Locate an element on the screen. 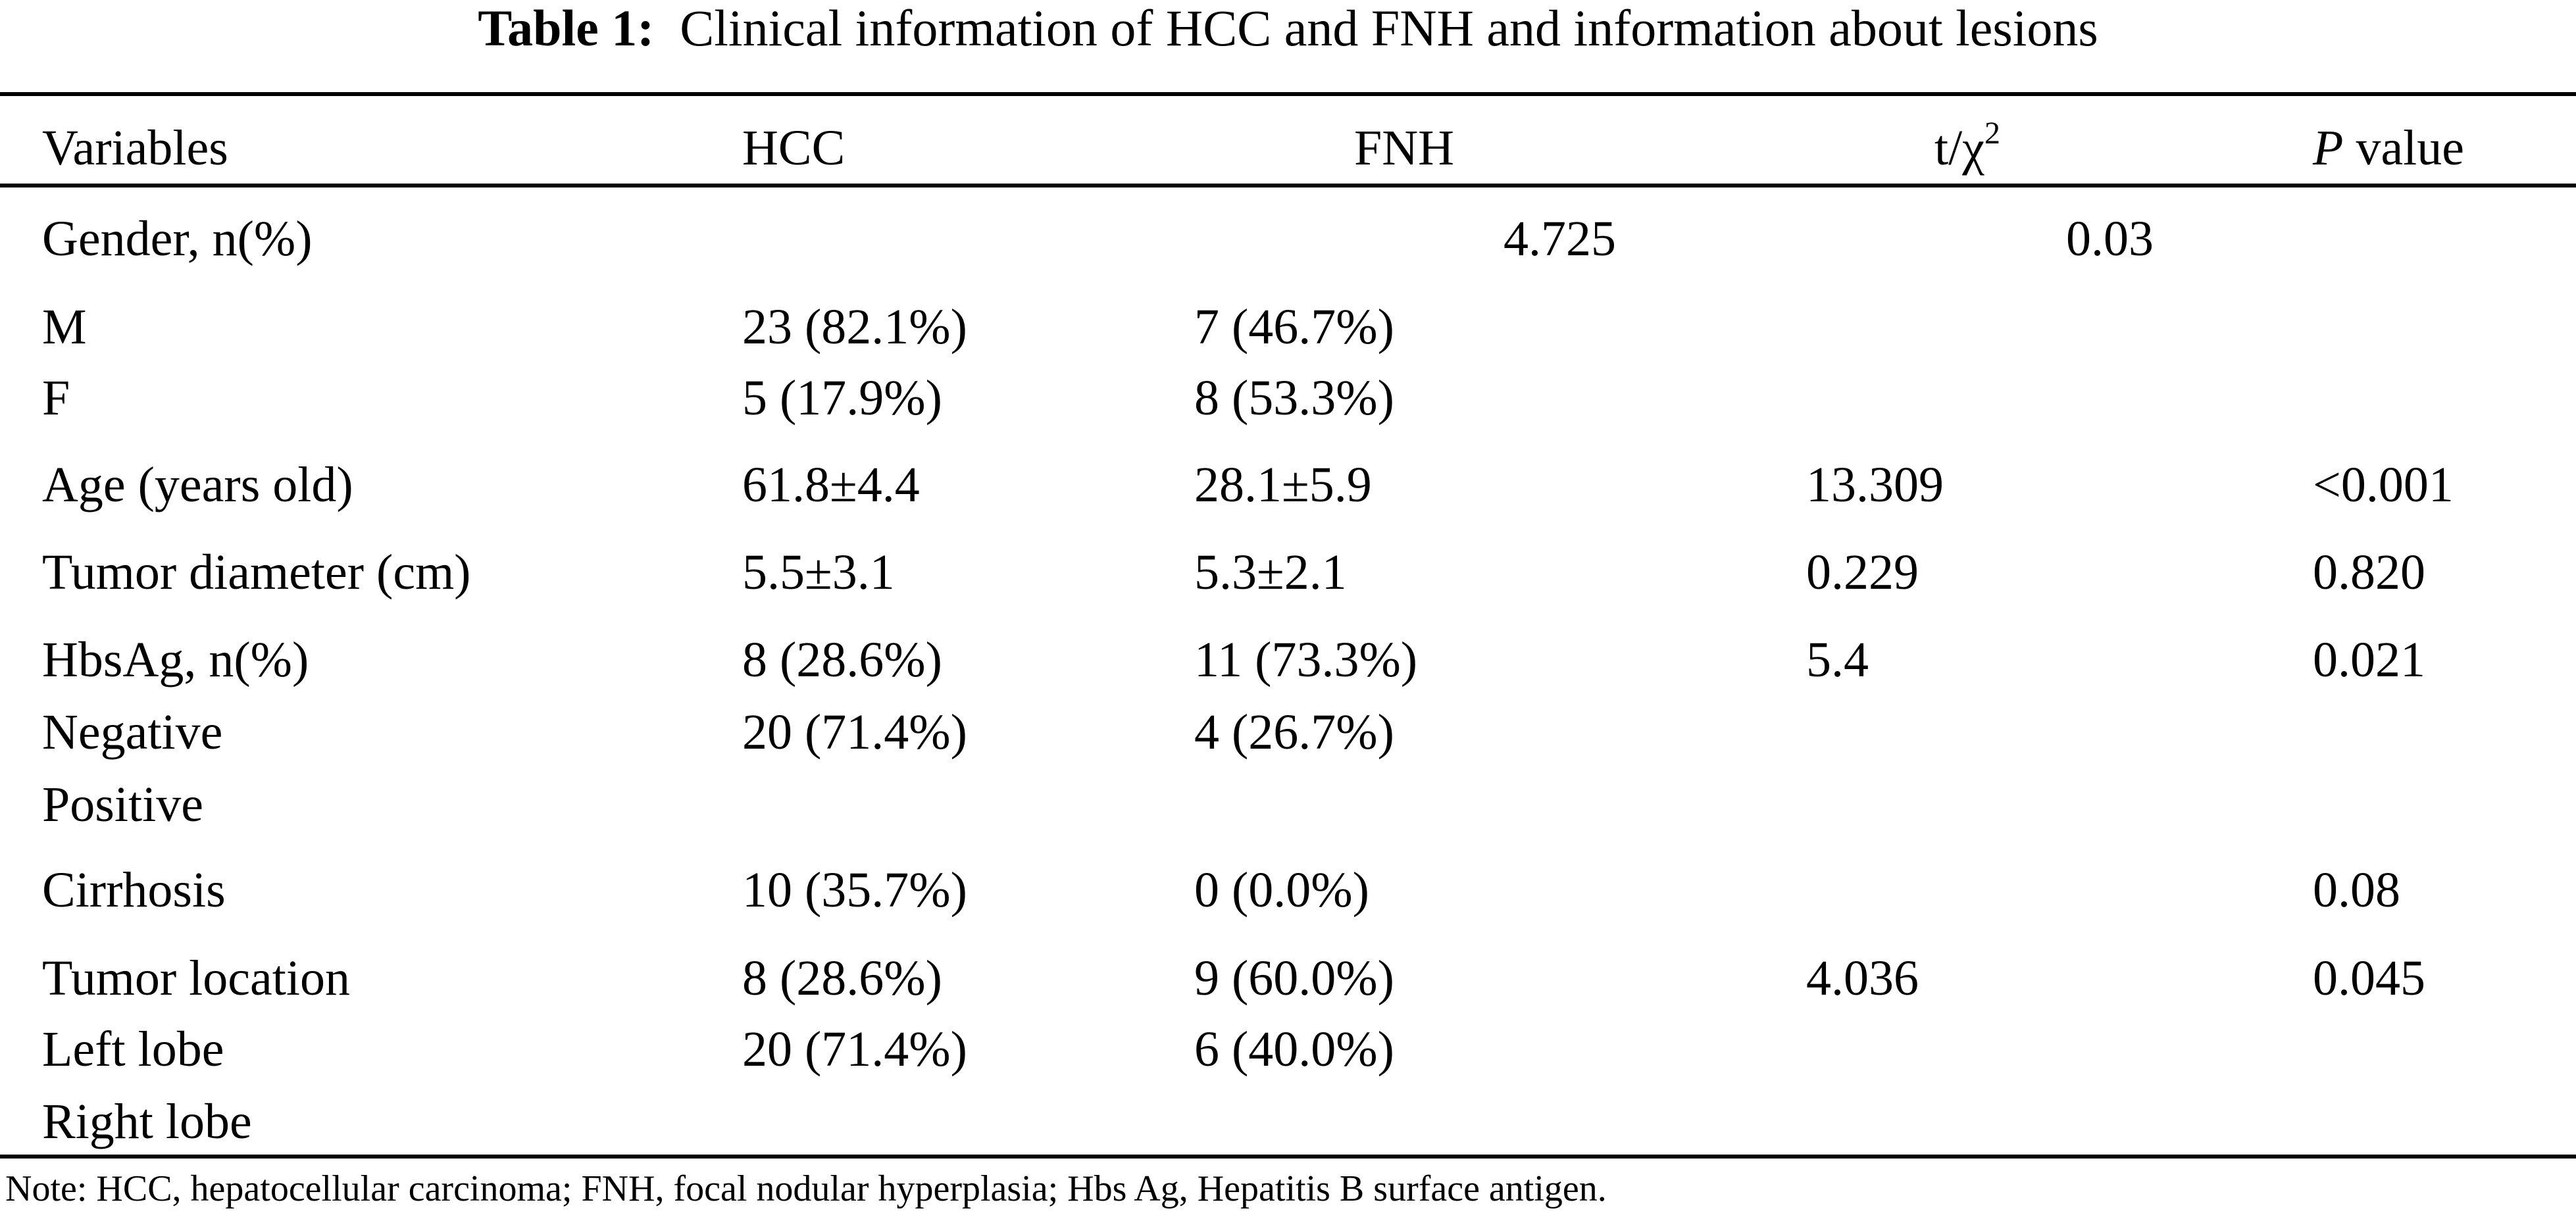 Image resolution: width=2576 pixels, height=1221 pixels. row-variable: Cirrhosis is located at coordinates (134, 890).